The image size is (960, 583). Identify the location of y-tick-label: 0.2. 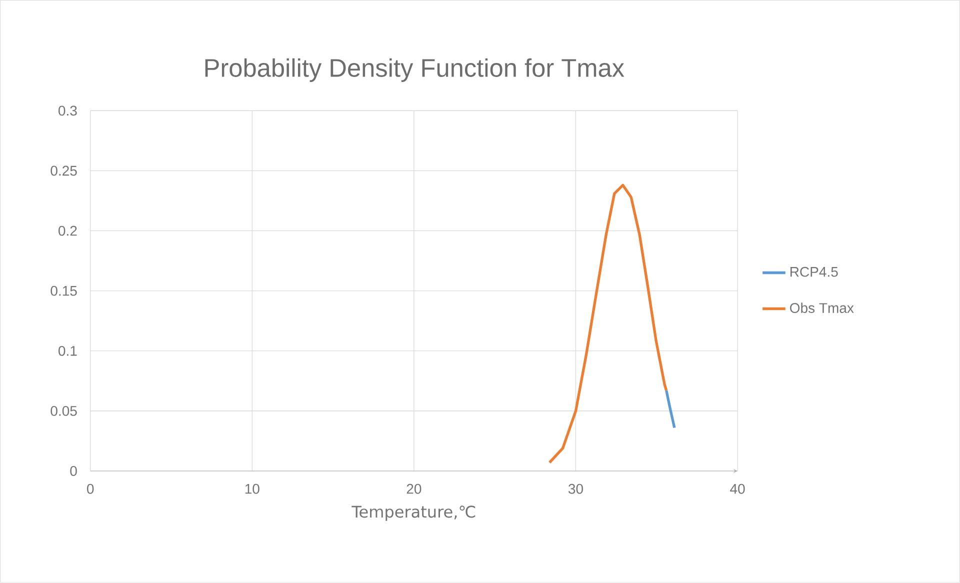
(67, 231).